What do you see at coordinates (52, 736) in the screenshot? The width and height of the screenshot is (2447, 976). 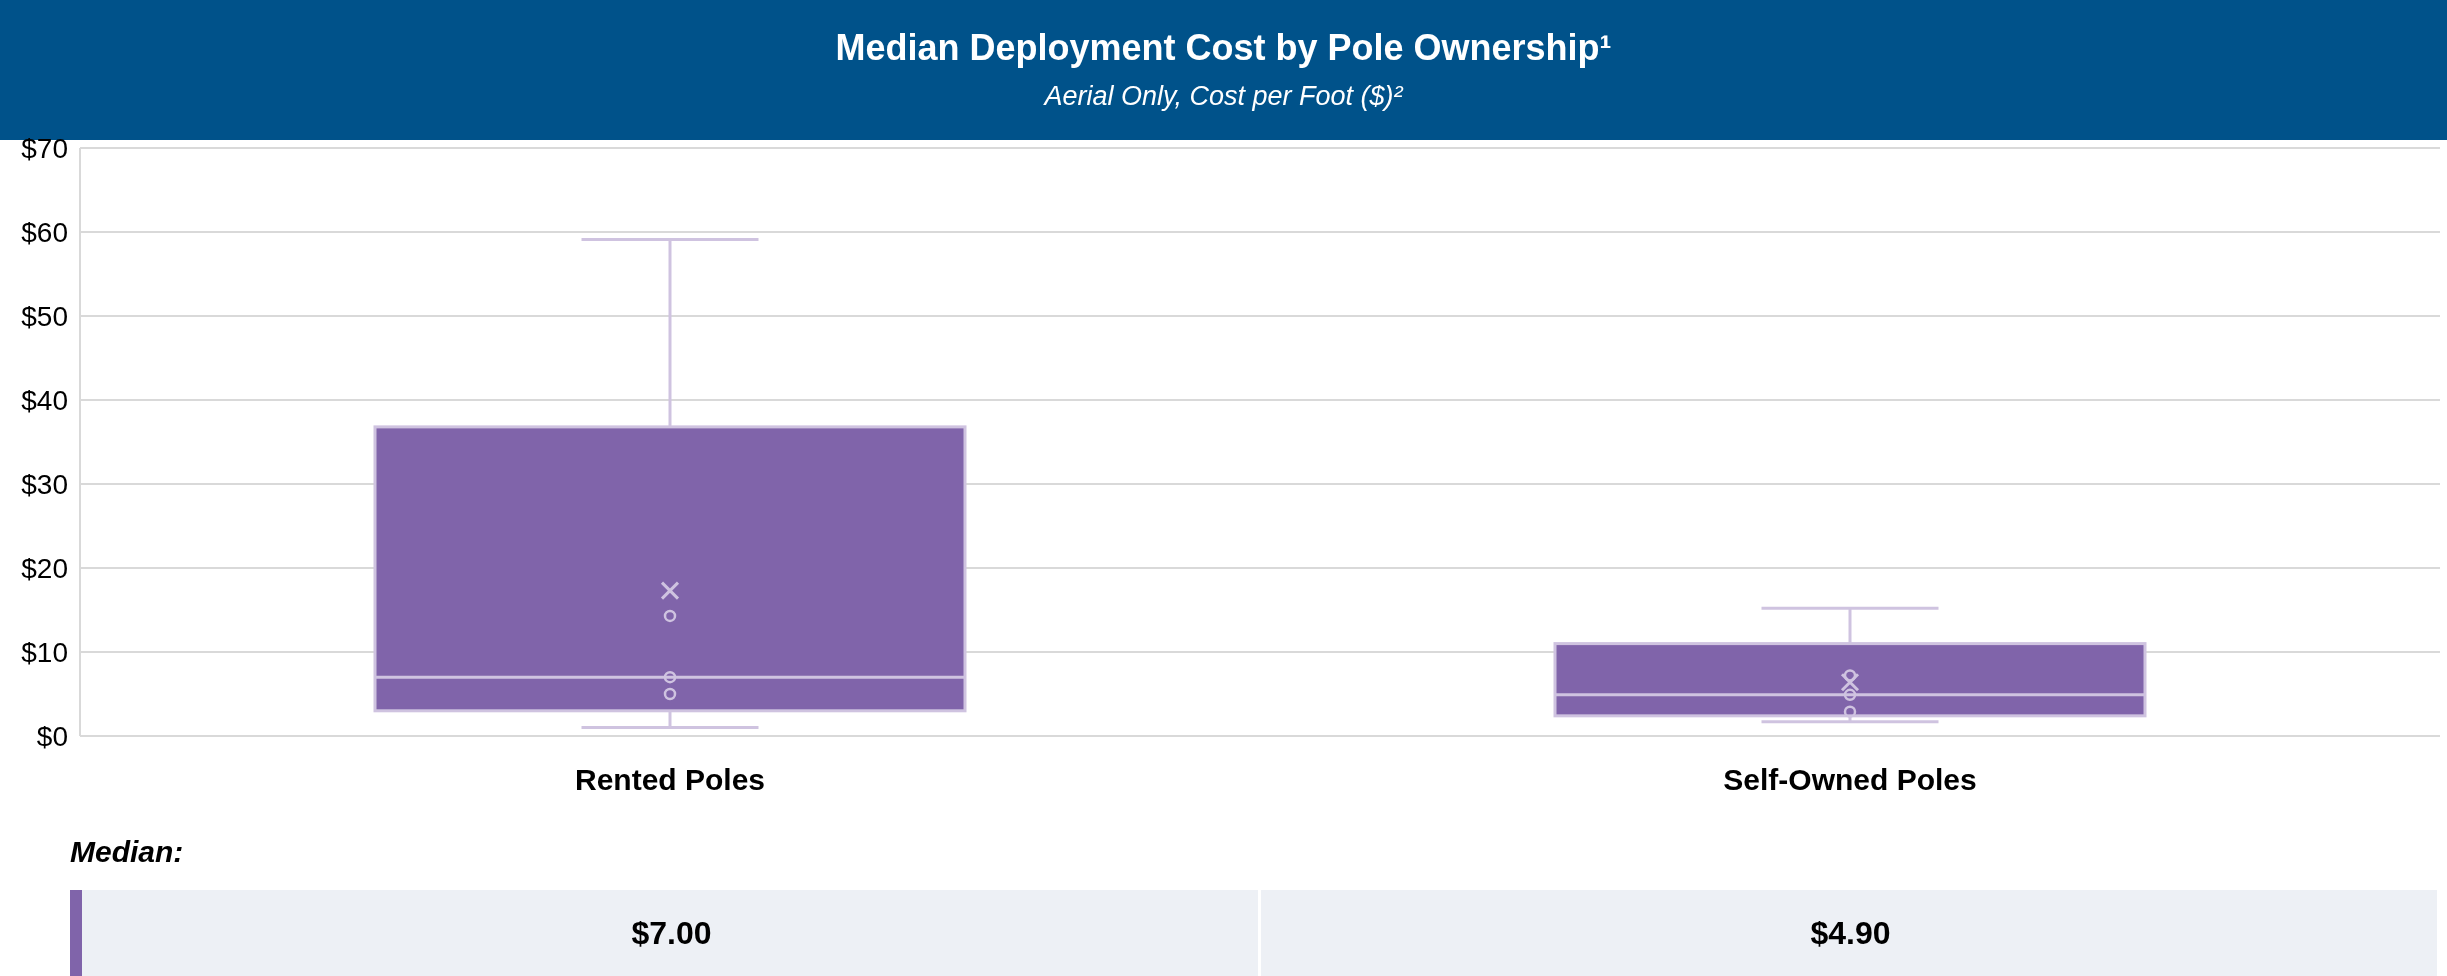 I see `y-tick-label: $0` at bounding box center [52, 736].